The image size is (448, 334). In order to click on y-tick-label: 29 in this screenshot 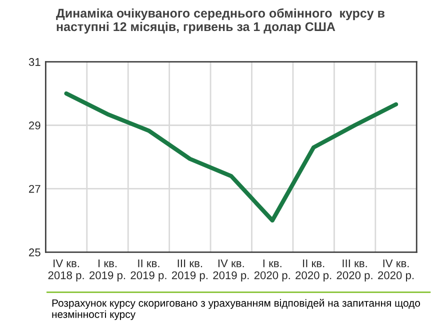, I will do `click(34, 126)`.